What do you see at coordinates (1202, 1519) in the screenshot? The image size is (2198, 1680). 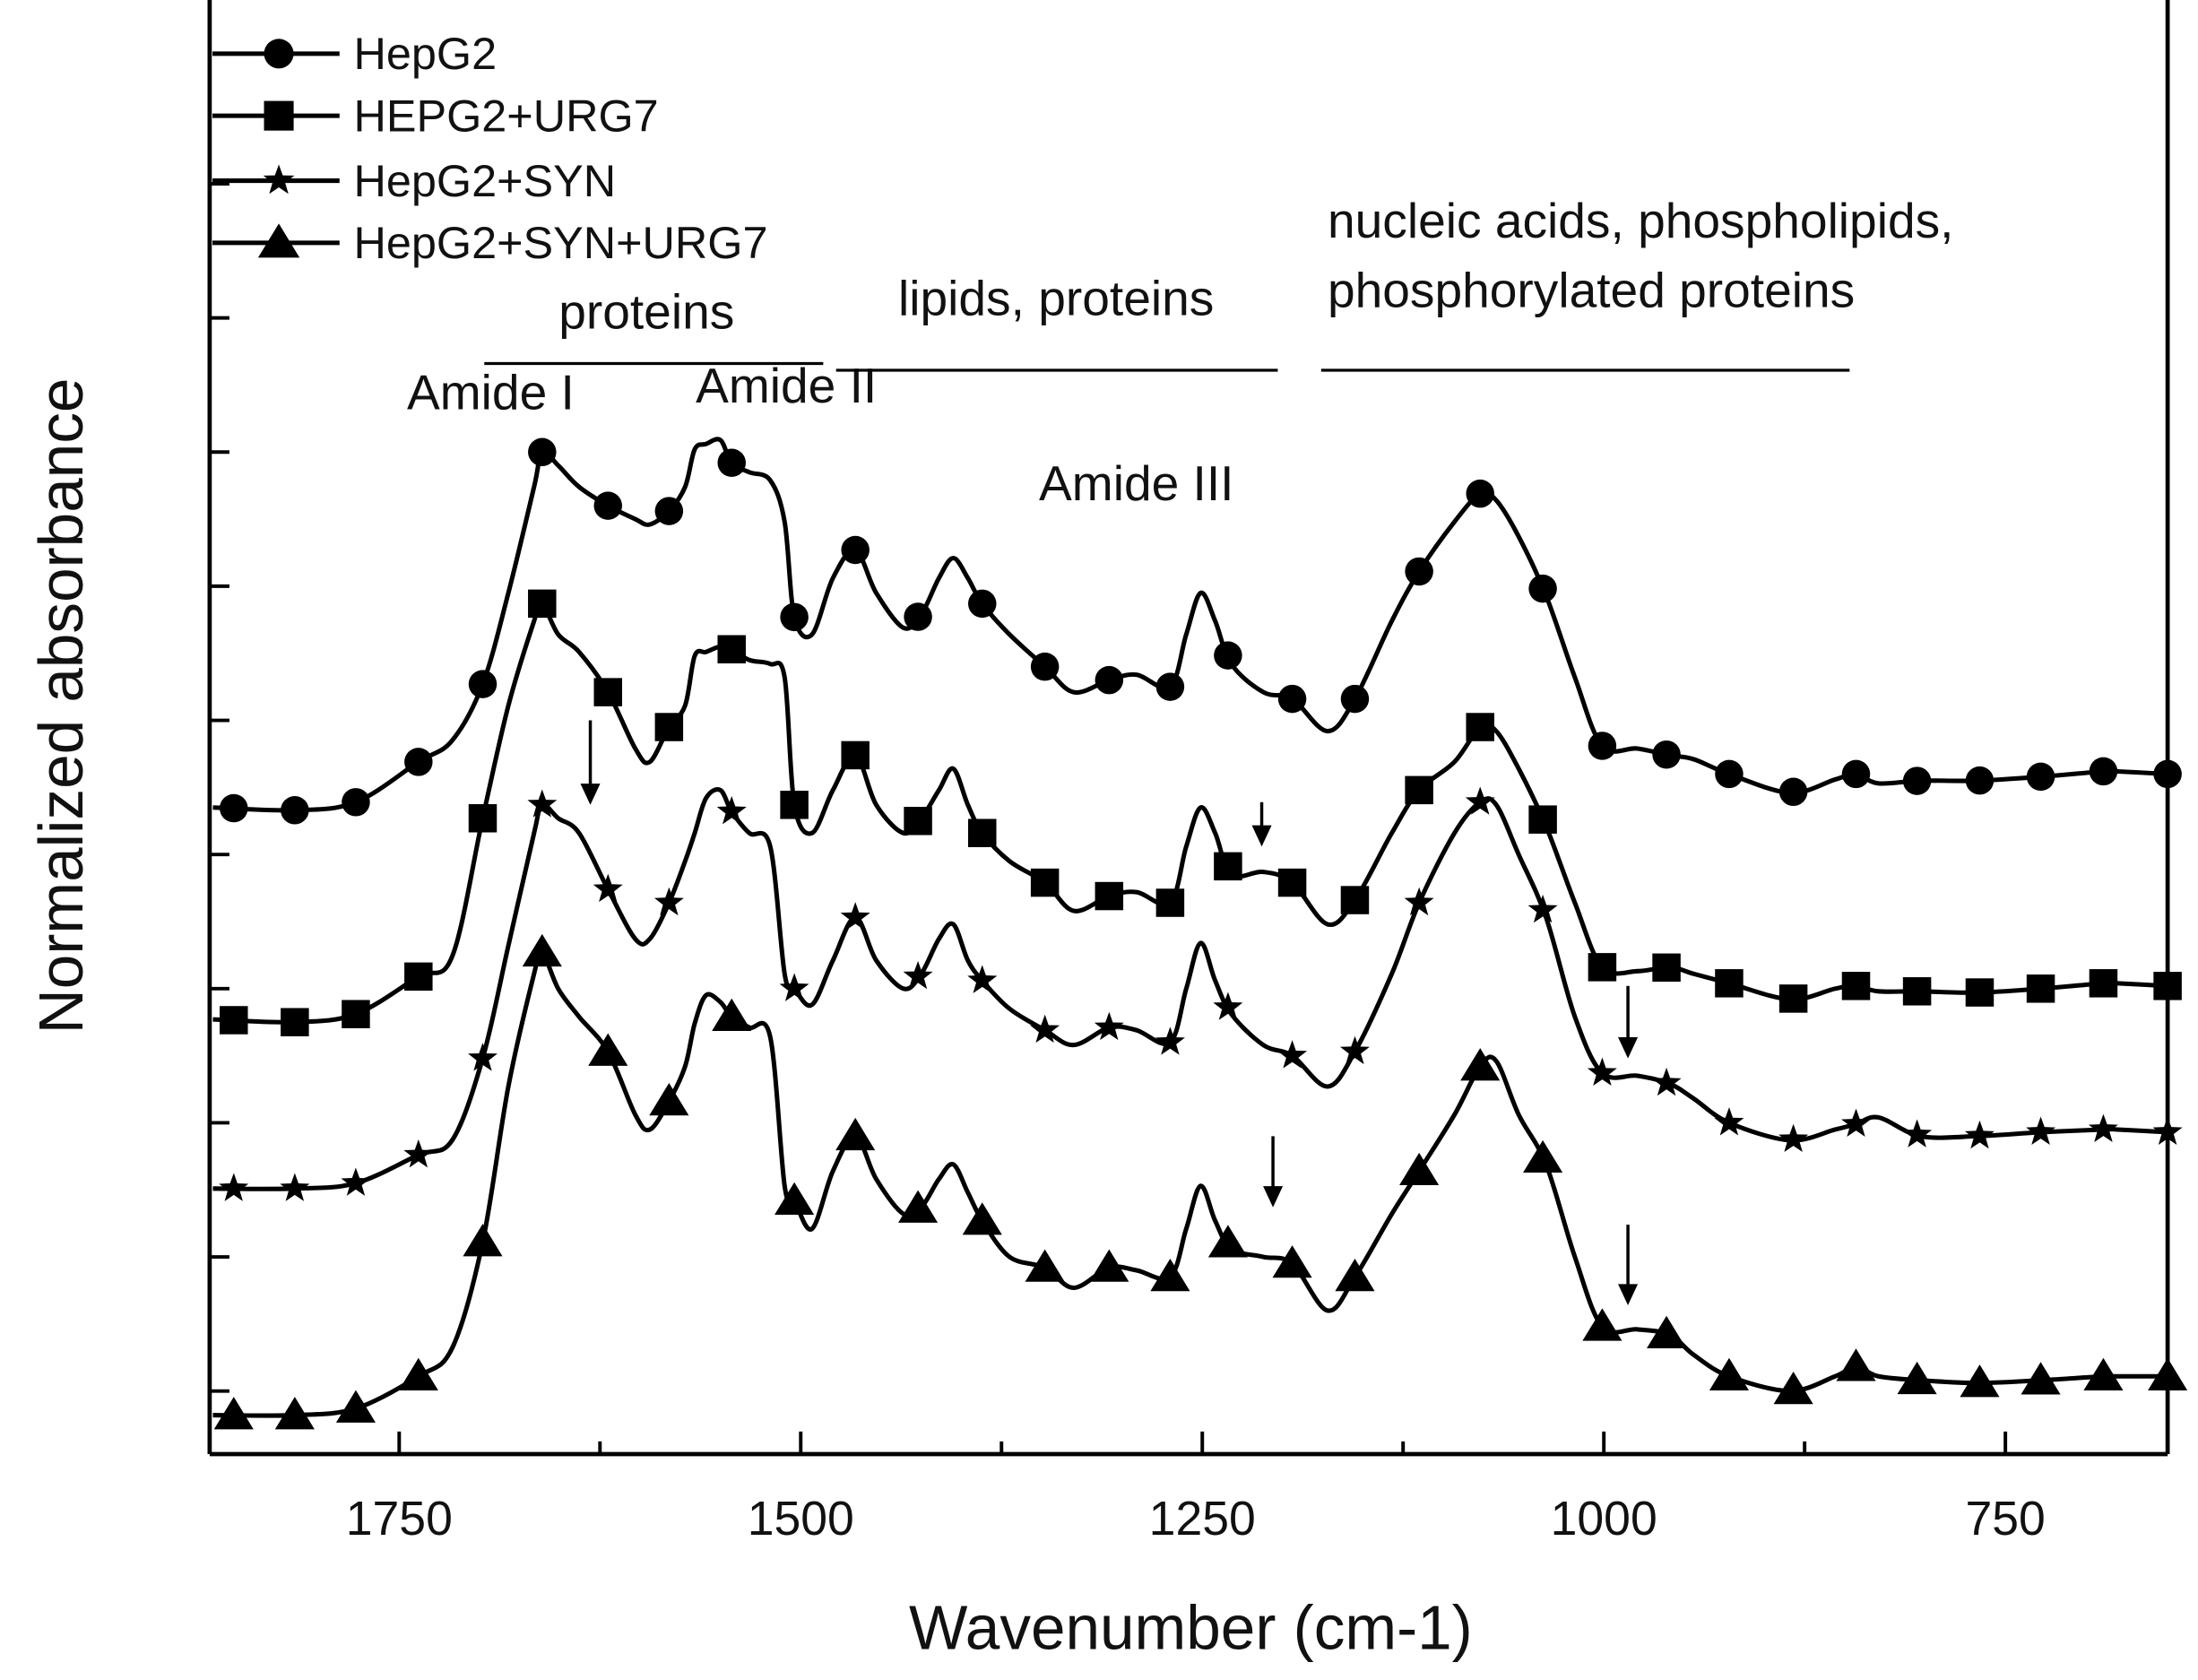 I see `x-tick-label: 1250` at bounding box center [1202, 1519].